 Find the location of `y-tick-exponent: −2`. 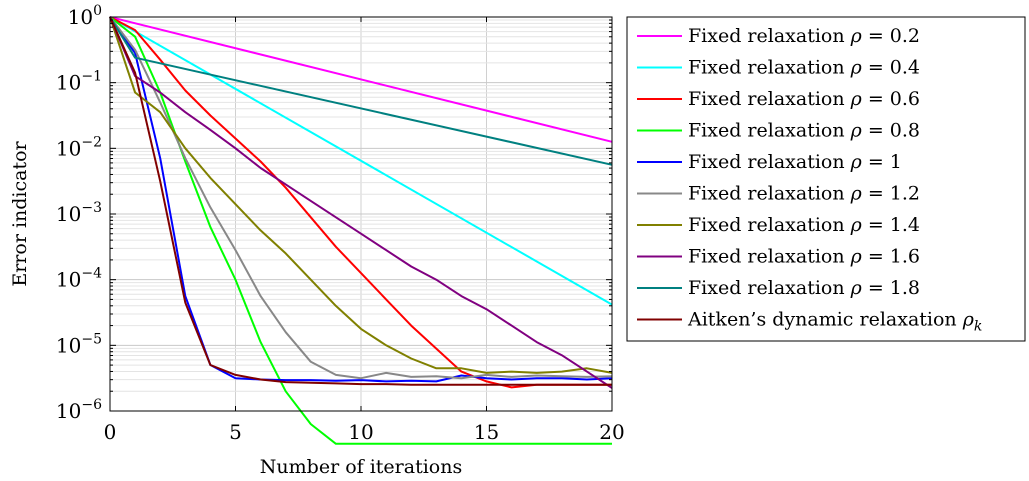

y-tick-exponent: −2 is located at coordinates (91, 142).